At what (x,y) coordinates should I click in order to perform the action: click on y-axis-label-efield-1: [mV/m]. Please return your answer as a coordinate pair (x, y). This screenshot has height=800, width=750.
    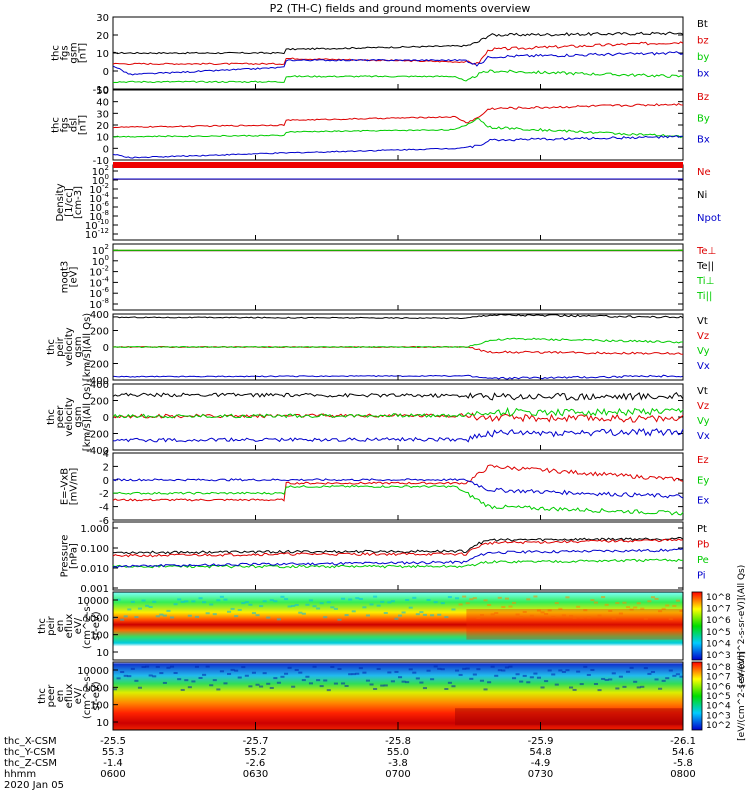
    Looking at the image, I should click on (74, 487).